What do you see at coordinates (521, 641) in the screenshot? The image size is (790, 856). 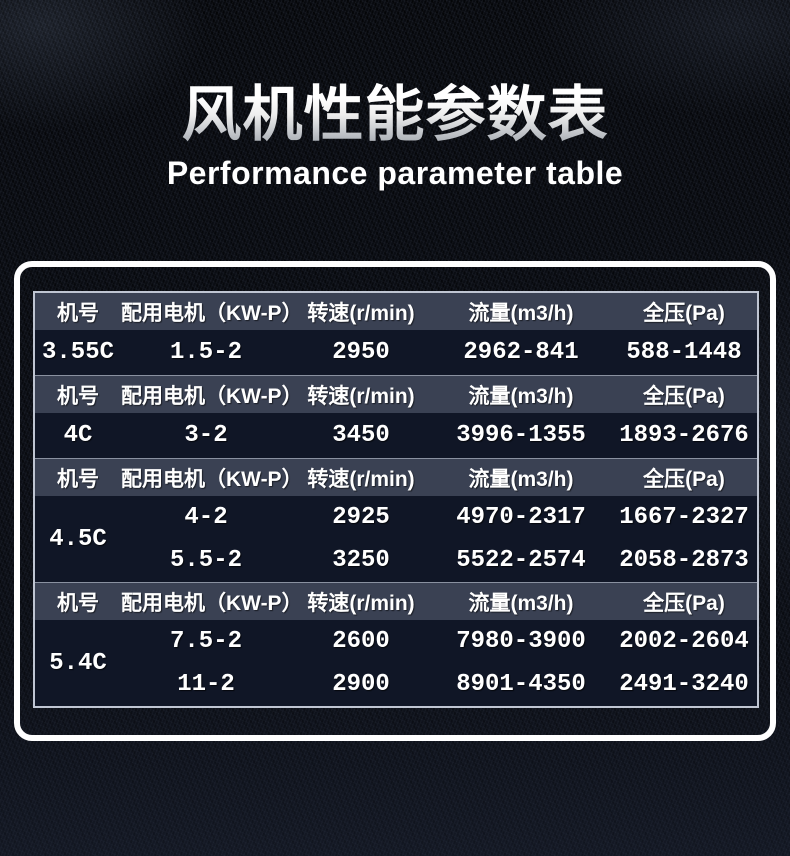 I see `cell-flow: 7980-3900` at bounding box center [521, 641].